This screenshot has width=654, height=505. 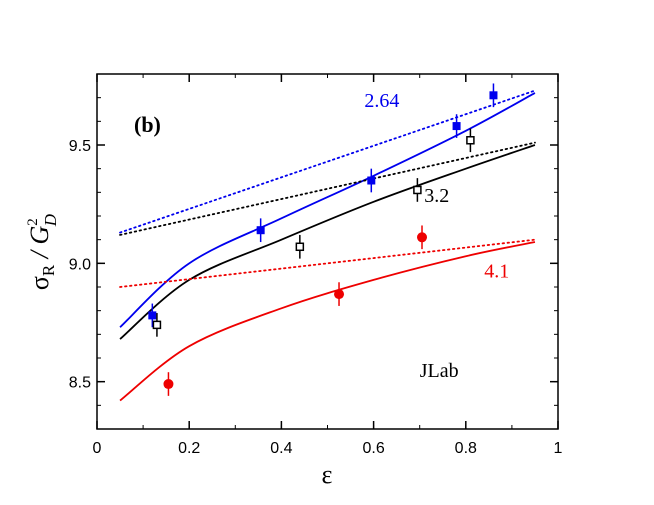 I want to click on y-tick-label: 9.5, so click(x=80, y=146).